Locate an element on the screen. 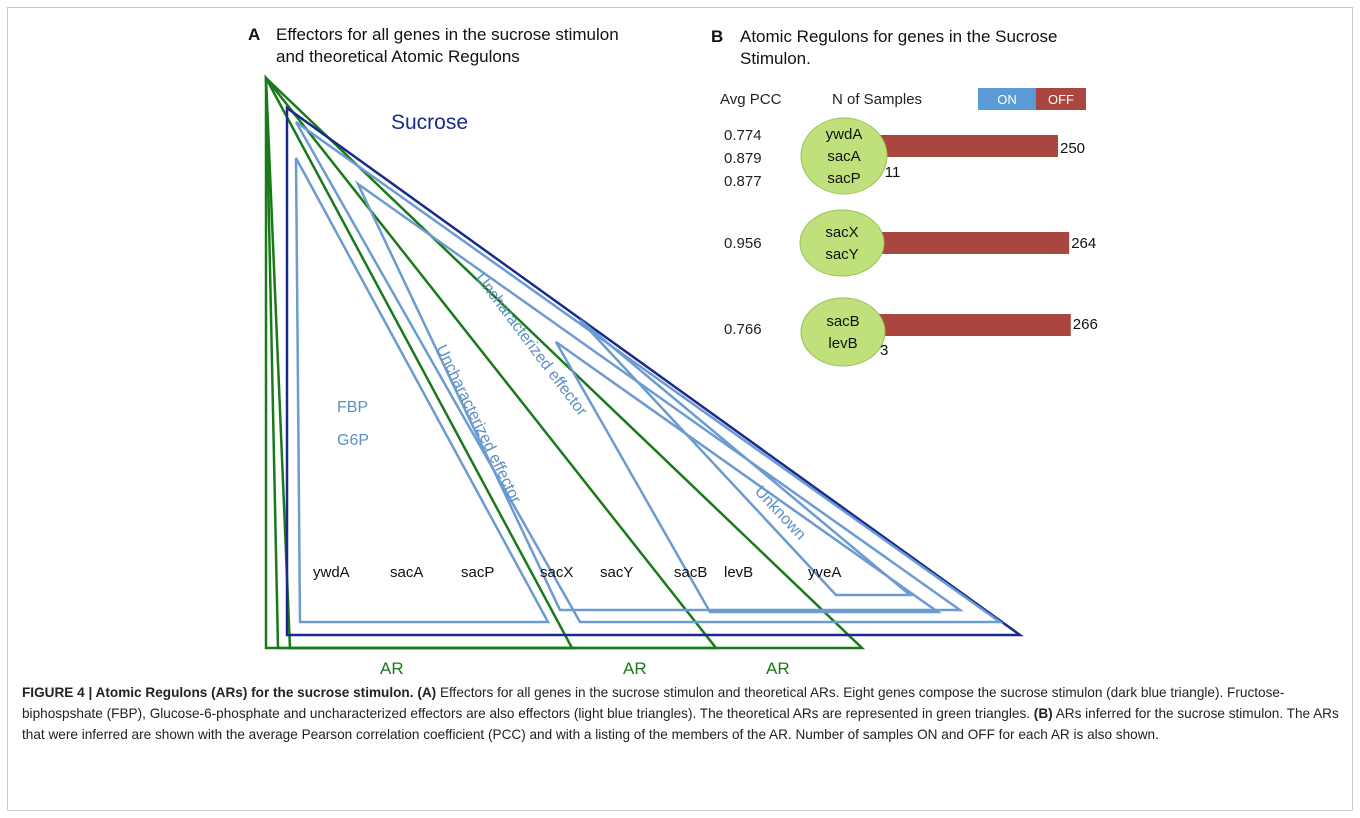 Image resolution: width=1360 pixels, height=818 pixels. regulon-3-on-value: 3 is located at coordinates (884, 350).